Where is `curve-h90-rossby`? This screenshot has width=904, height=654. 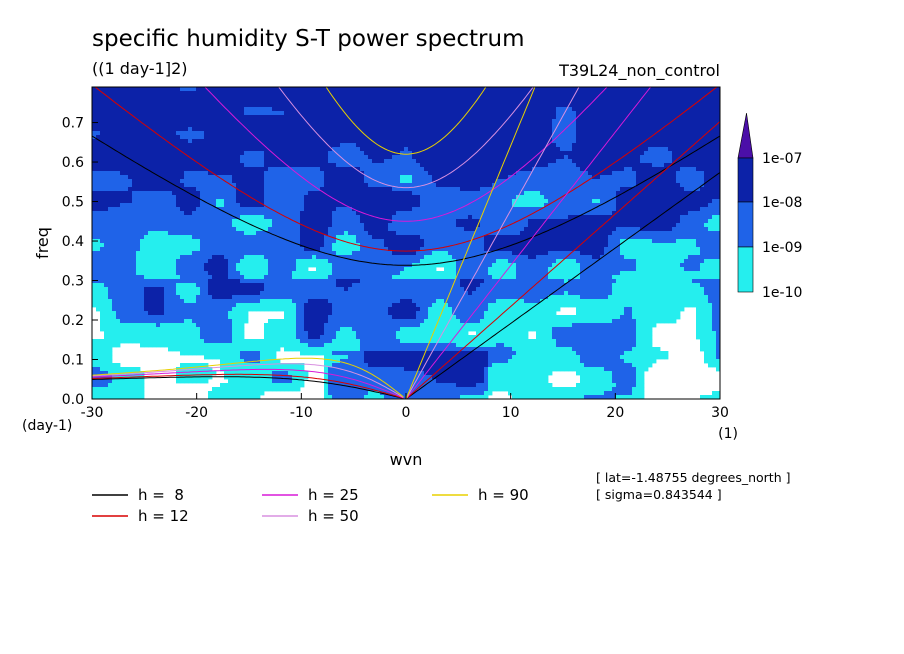 curve-h90-rossby is located at coordinates (248, 377).